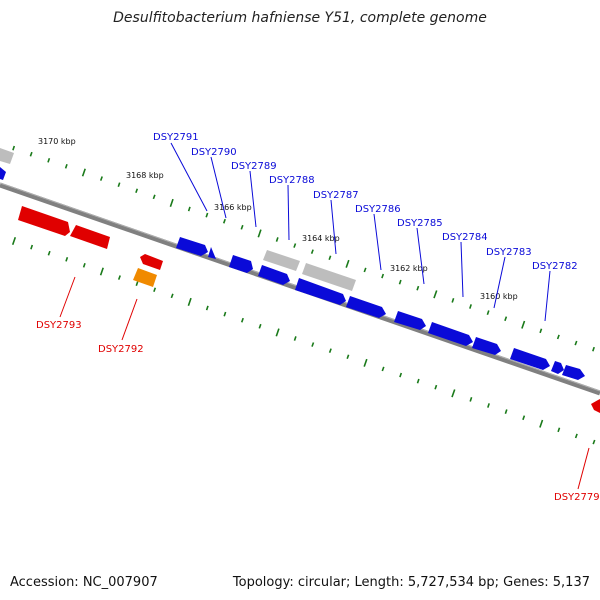 The width and height of the screenshot is (600, 600). Describe the element at coordinates (57, 141) in the screenshot. I see `scale-label-3170: 3170 kbp` at that location.